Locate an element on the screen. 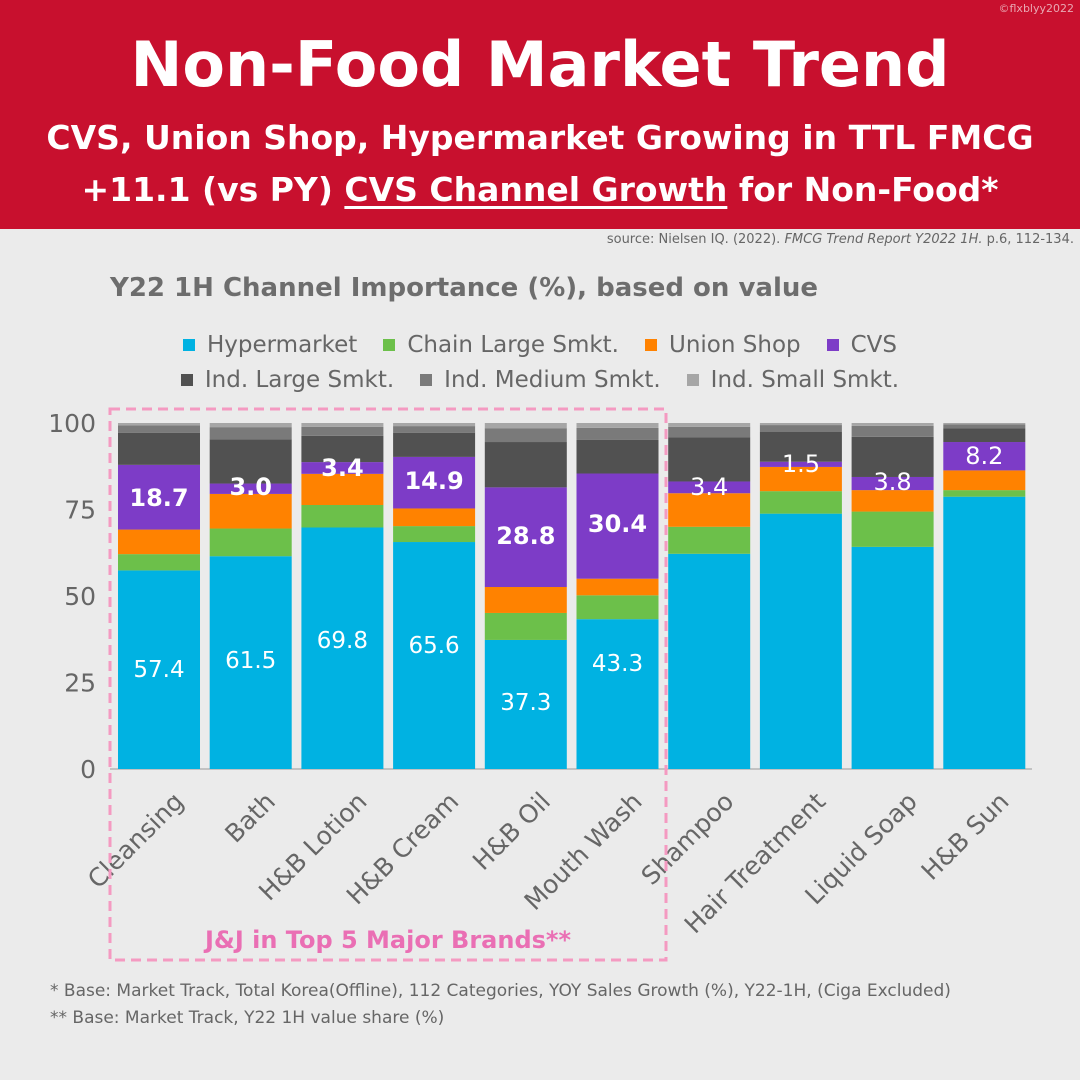 The width and height of the screenshot is (1080, 1080). bar-group-cleansing is located at coordinates (159, 596).